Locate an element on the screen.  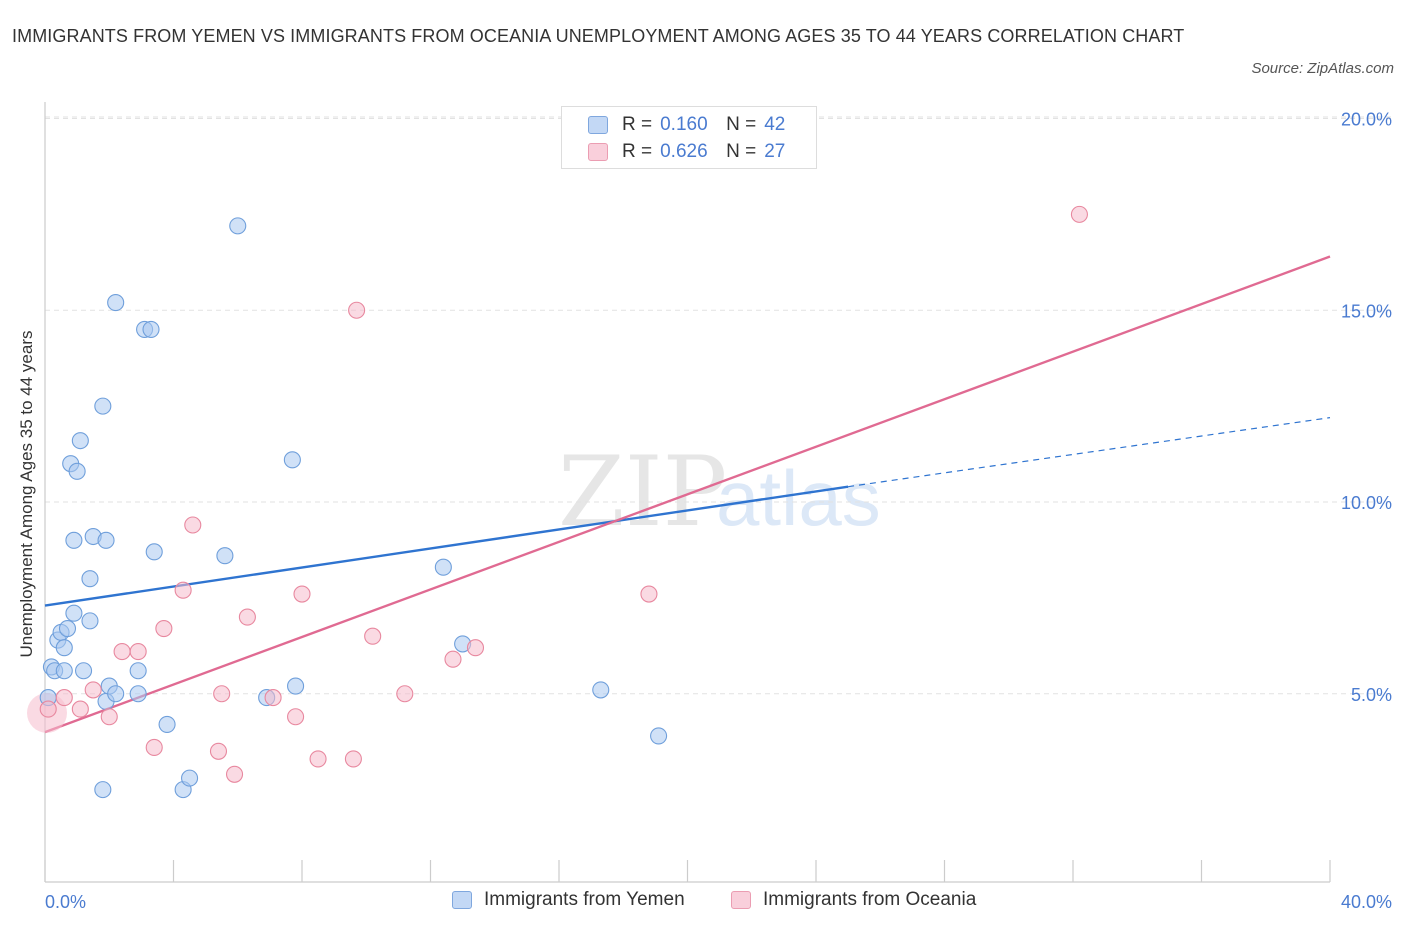
series-legend-yemen: Immigrants from Yemen is located at coordinates (568, 900).